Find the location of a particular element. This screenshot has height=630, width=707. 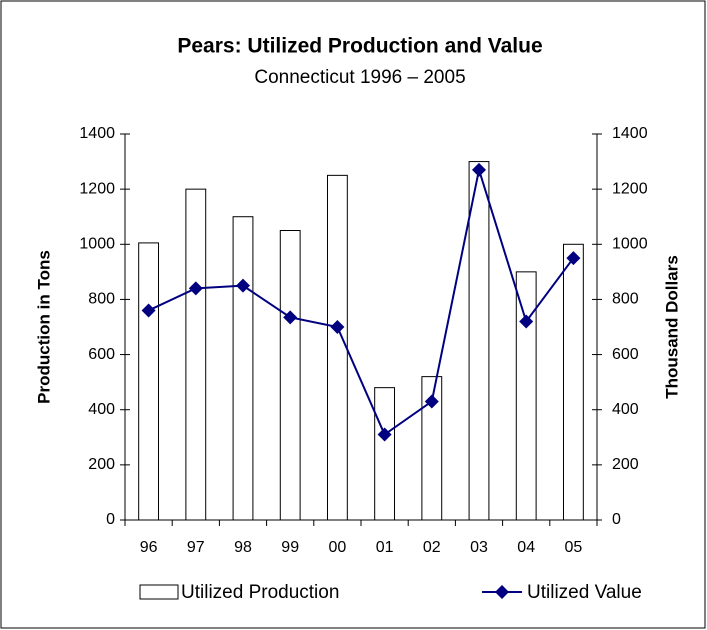

y-axis-title: Production in Tons is located at coordinates (43, 327).